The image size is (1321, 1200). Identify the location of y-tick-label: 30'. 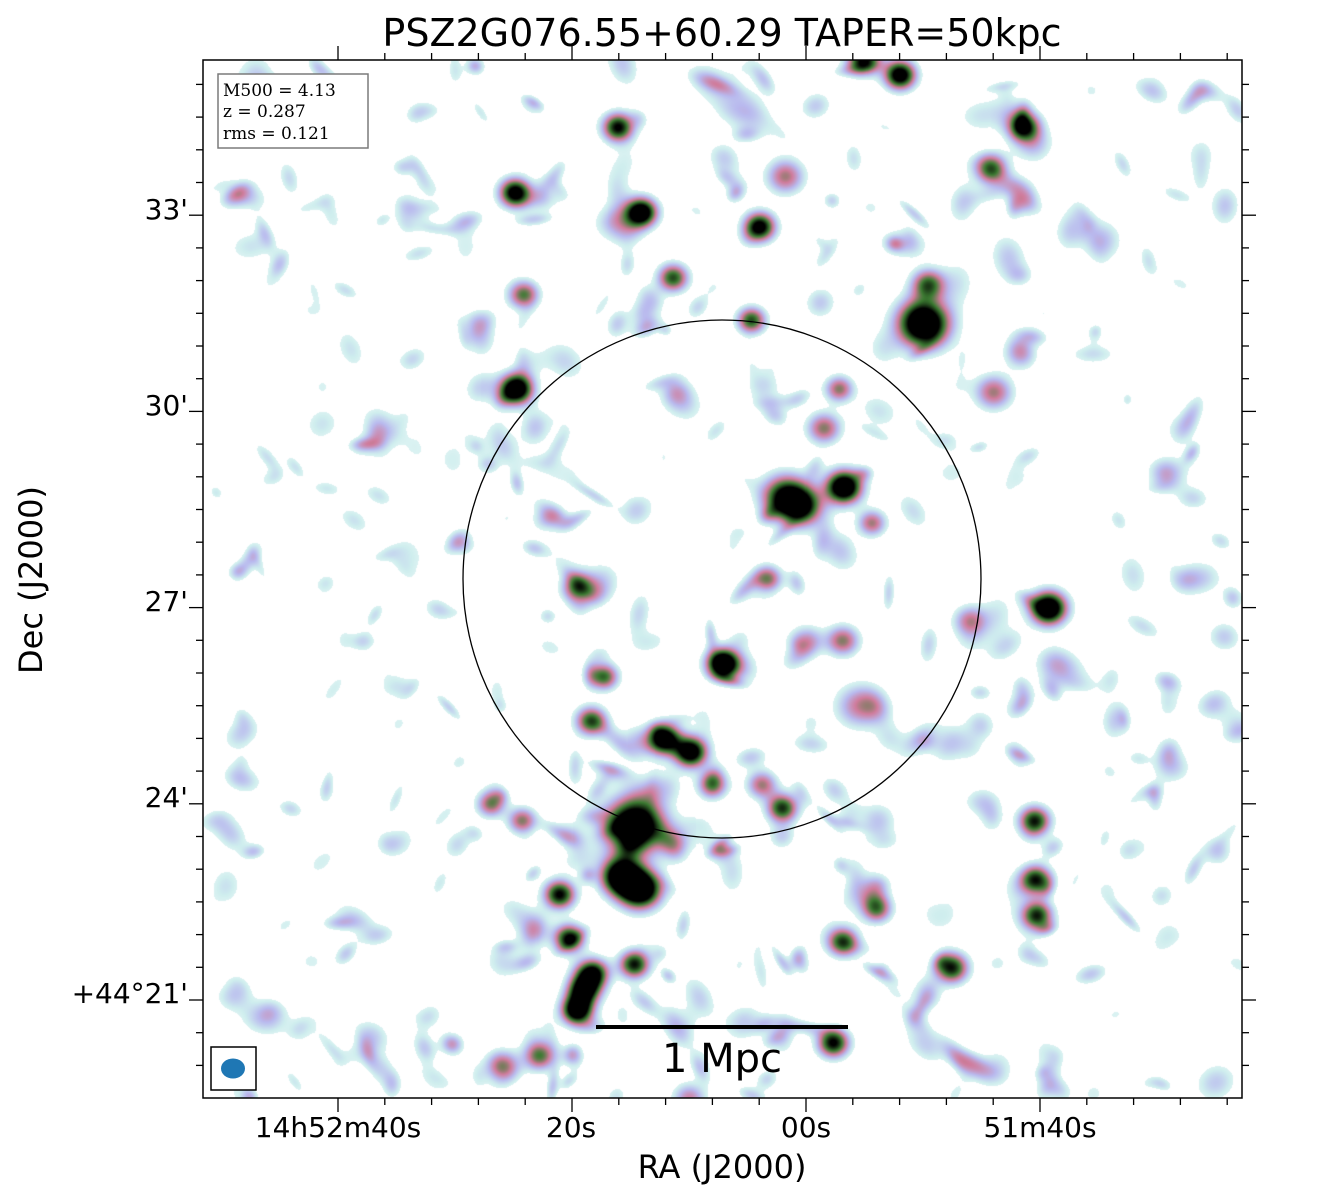
(166, 405).